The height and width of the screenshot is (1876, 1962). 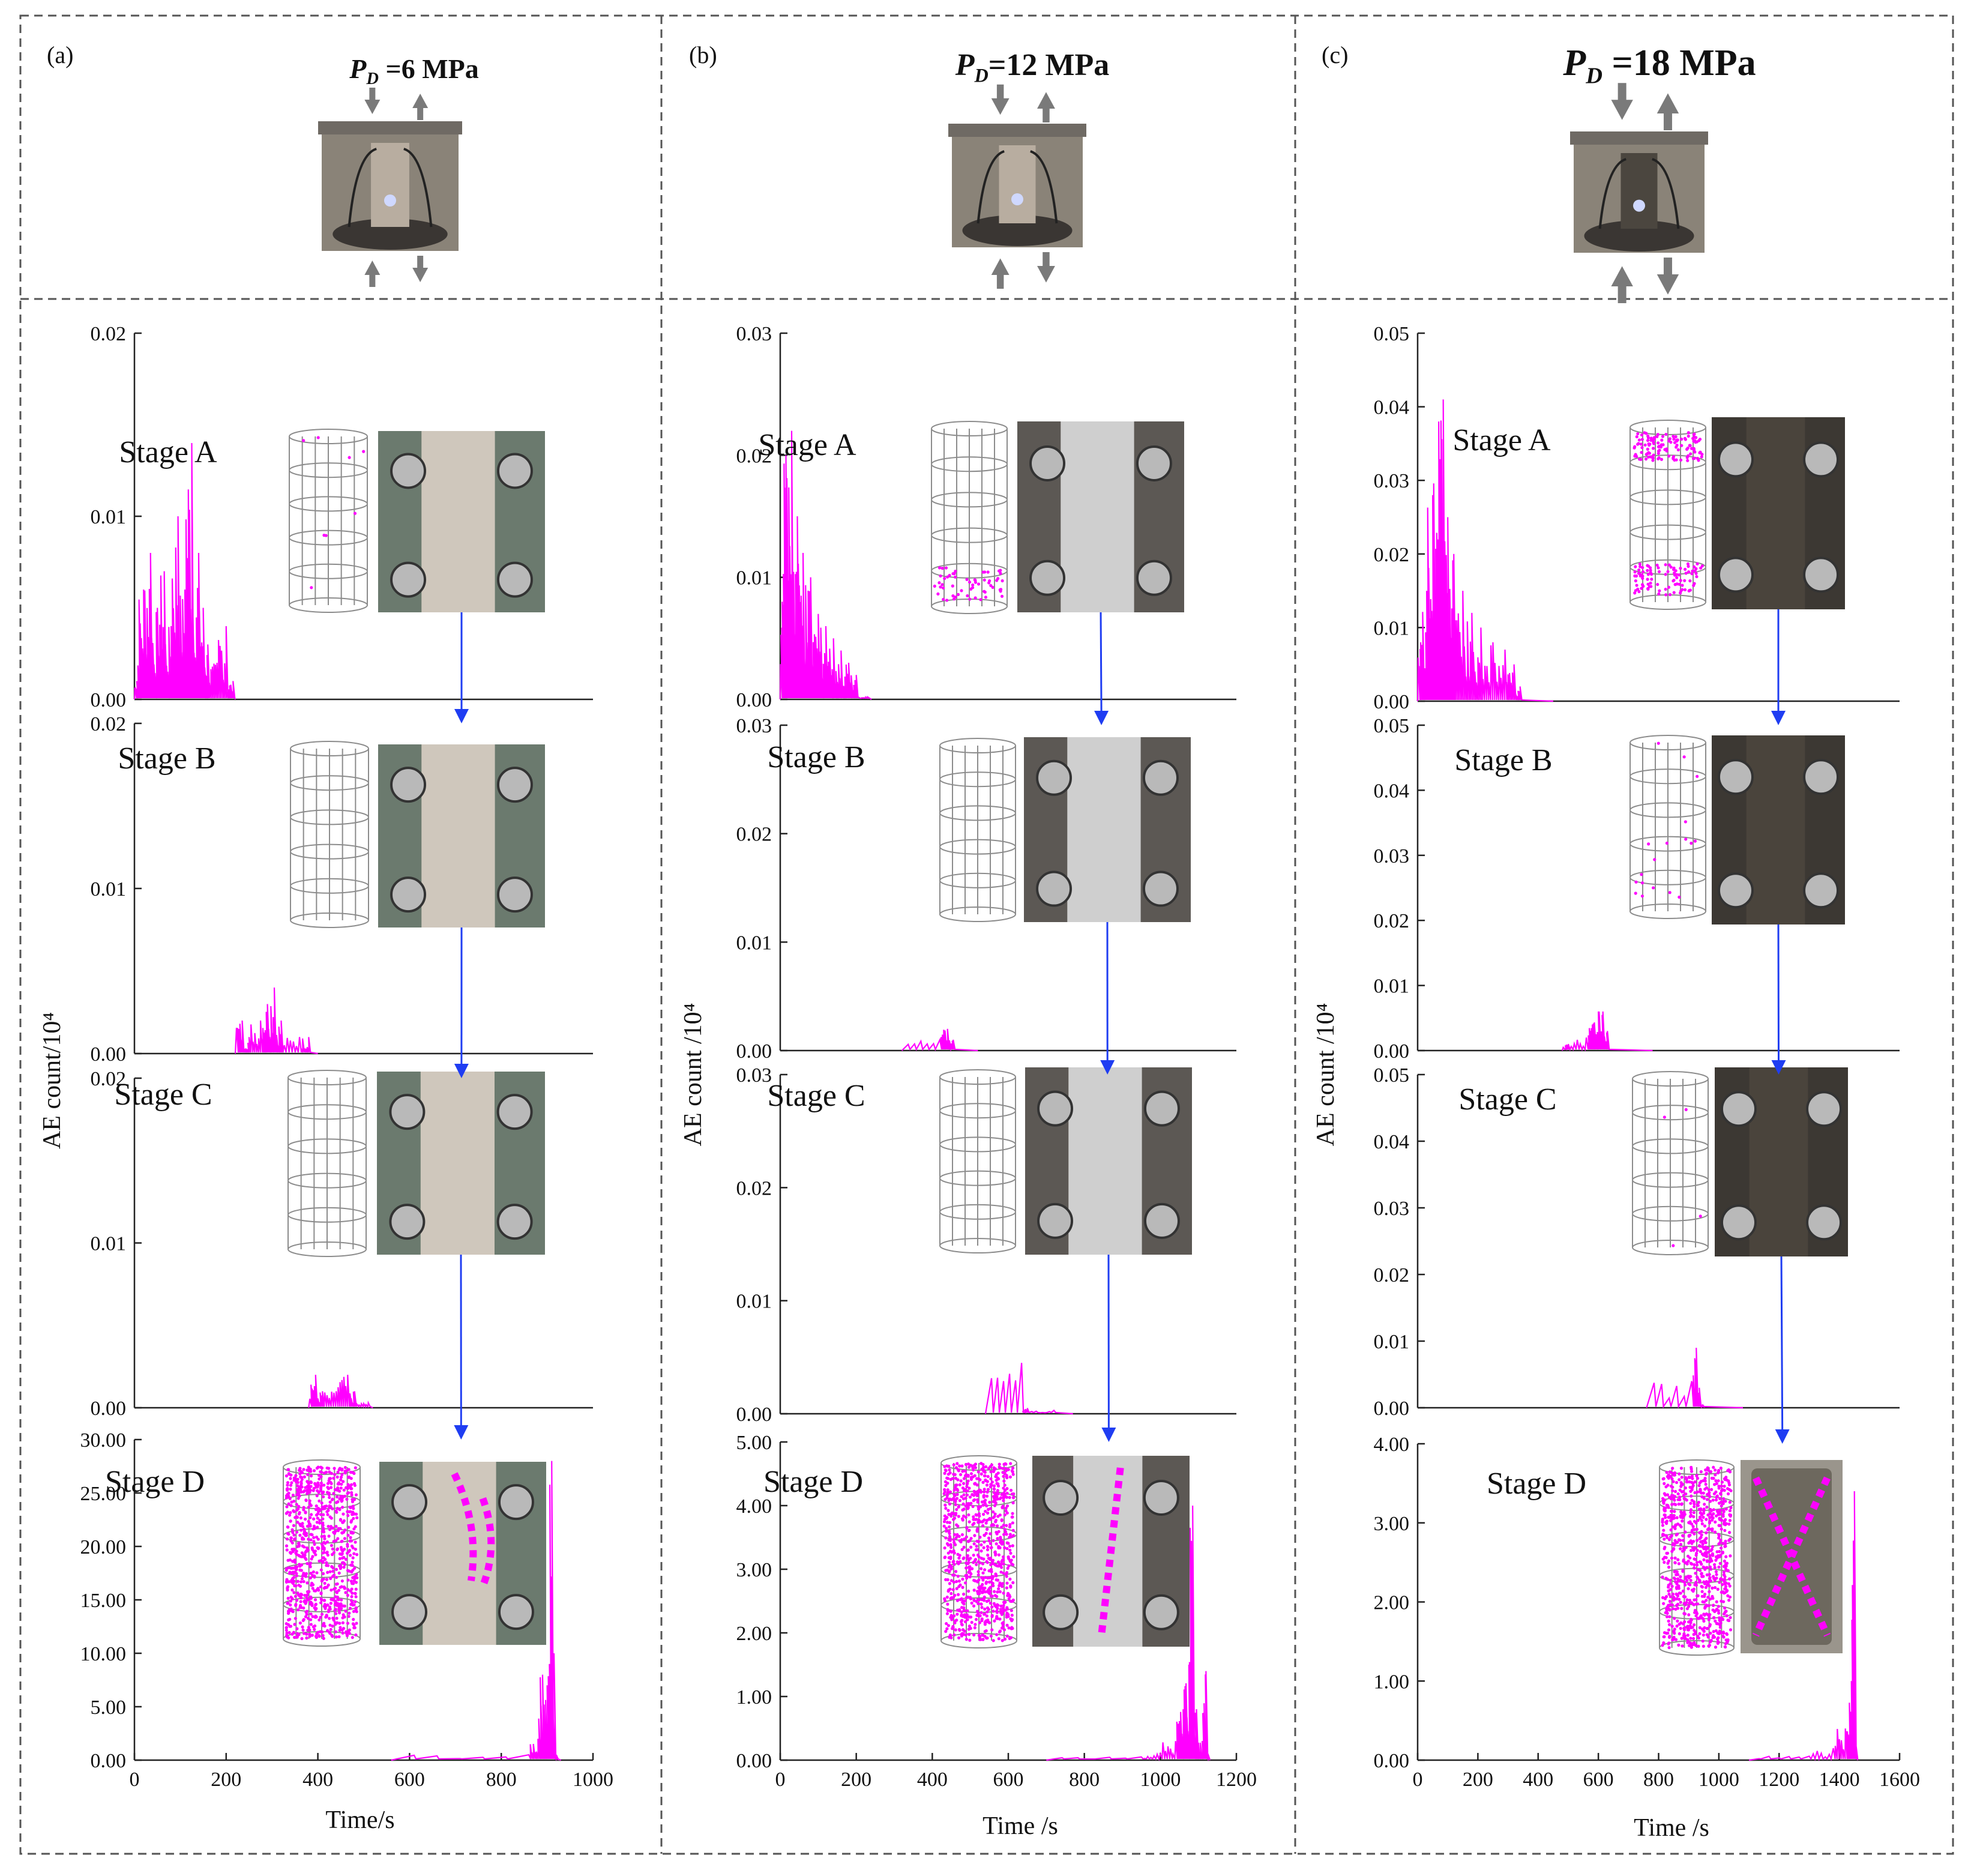 What do you see at coordinates (461, 521) in the screenshot?
I see `specimen-photo` at bounding box center [461, 521].